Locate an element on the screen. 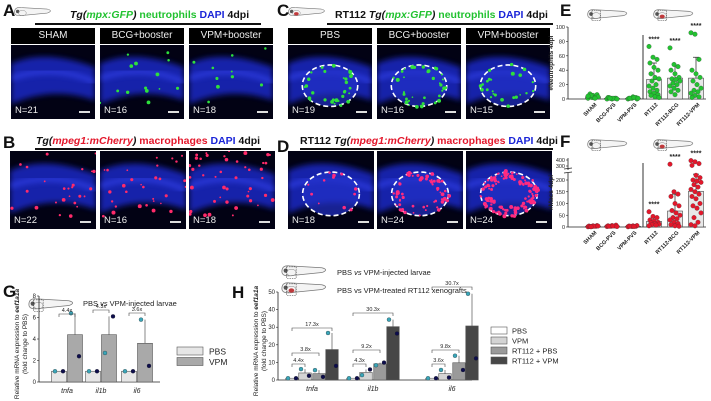  microscopy-image: N=16 is located at coordinates (143, 190).